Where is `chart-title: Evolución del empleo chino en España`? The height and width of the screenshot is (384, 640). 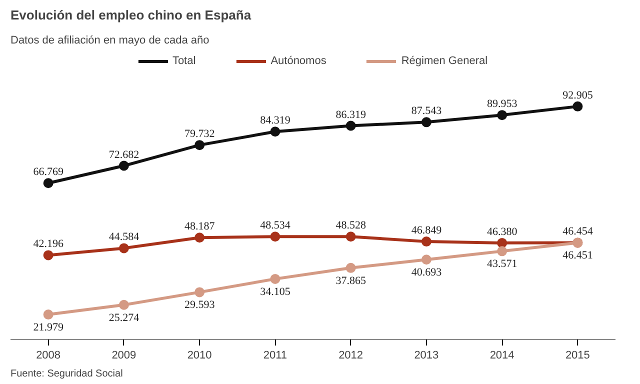 chart-title: Evolución del empleo chino en España is located at coordinates (131, 15).